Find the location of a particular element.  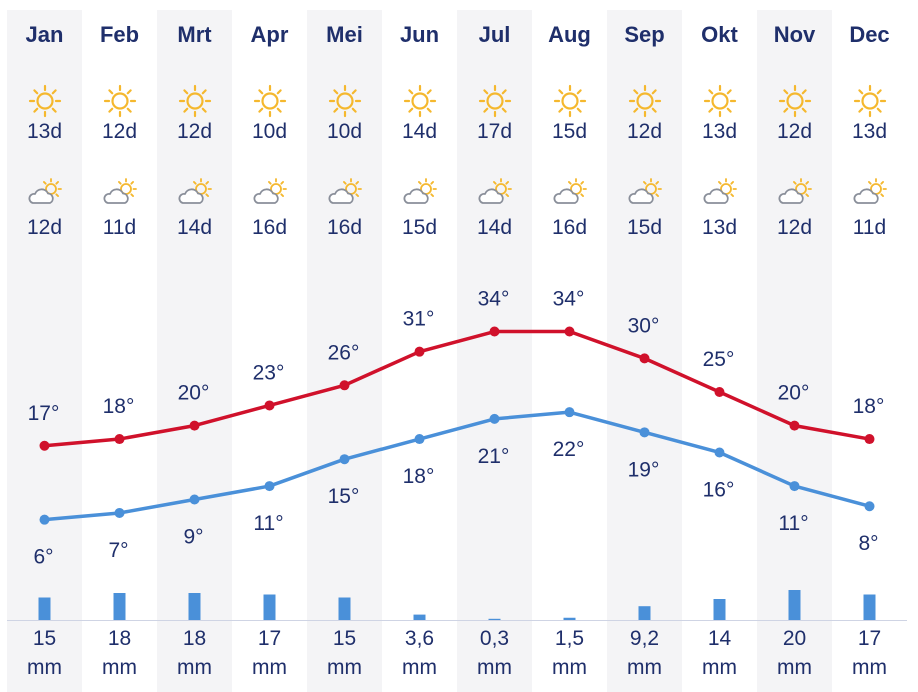

min-temperature-label: 11° is located at coordinates (793, 523).